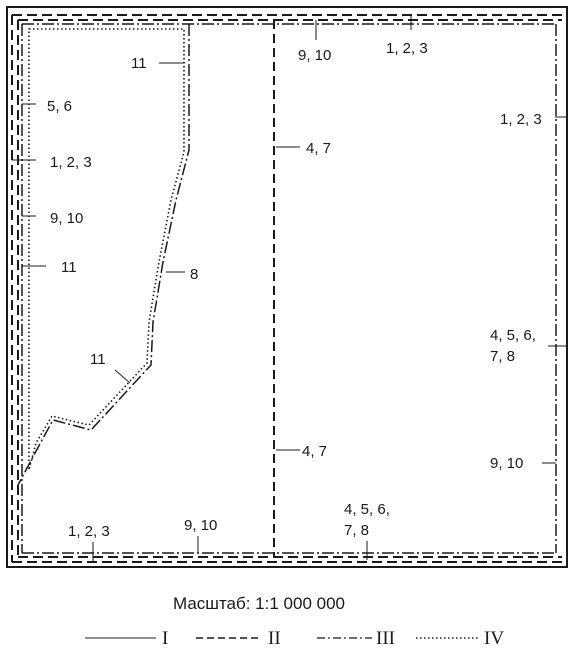 The image size is (569, 655). I want to click on label-bottom-123: 1, 2, 3, so click(89, 531).